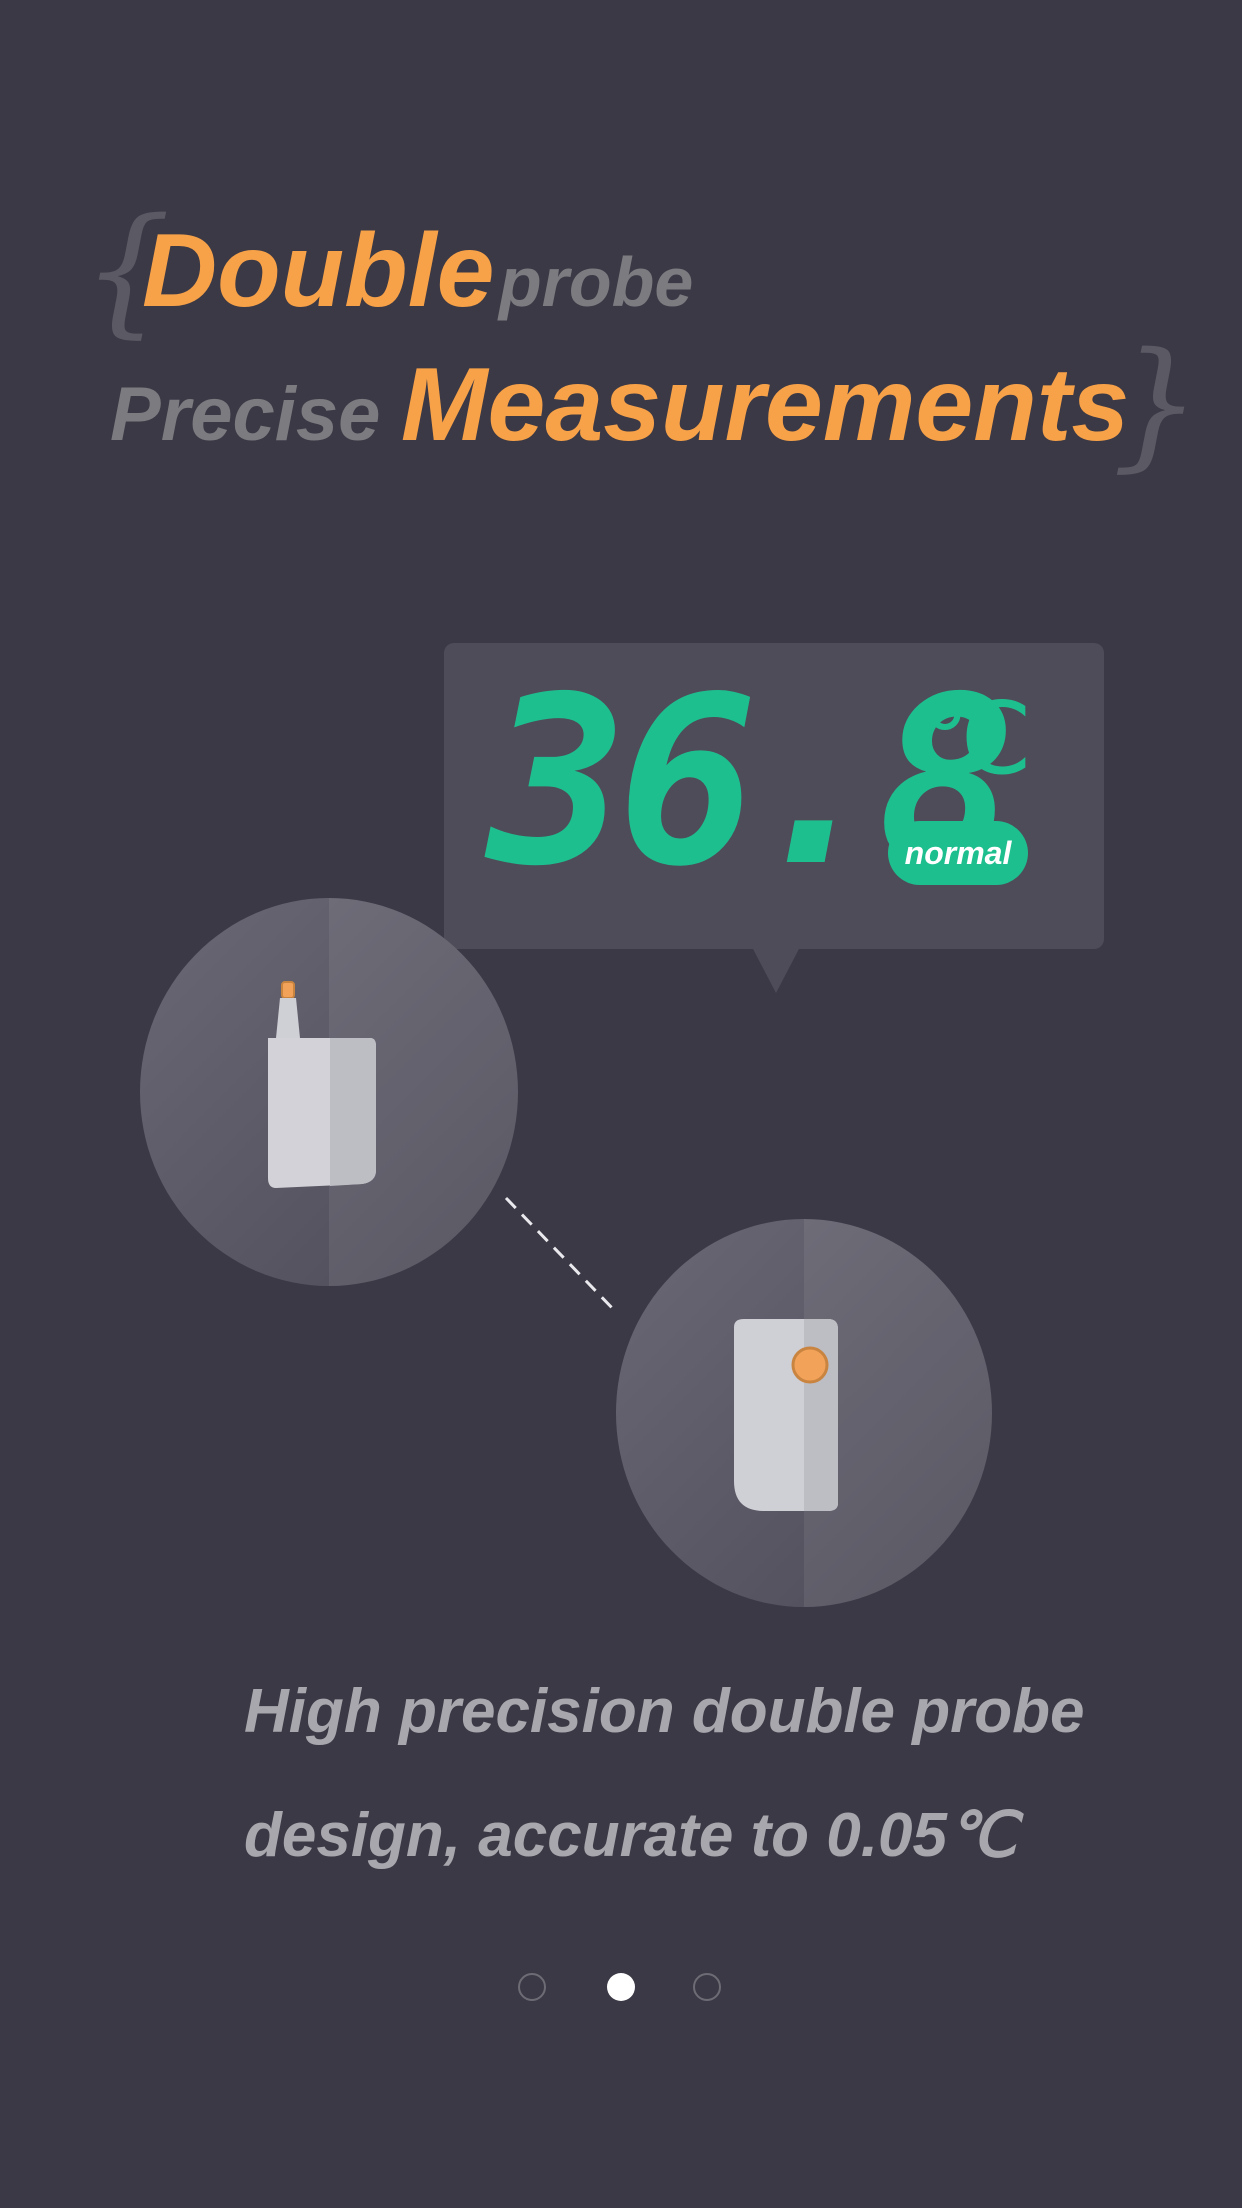  What do you see at coordinates (127, 270) in the screenshot?
I see `brace-open: {` at bounding box center [127, 270].